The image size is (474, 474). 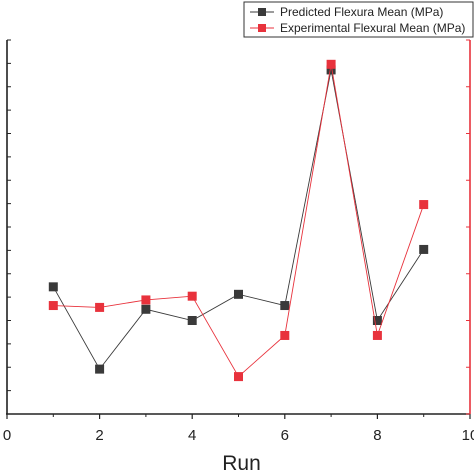 I want to click on right-y-axis-ticks, so click(x=468, y=227).